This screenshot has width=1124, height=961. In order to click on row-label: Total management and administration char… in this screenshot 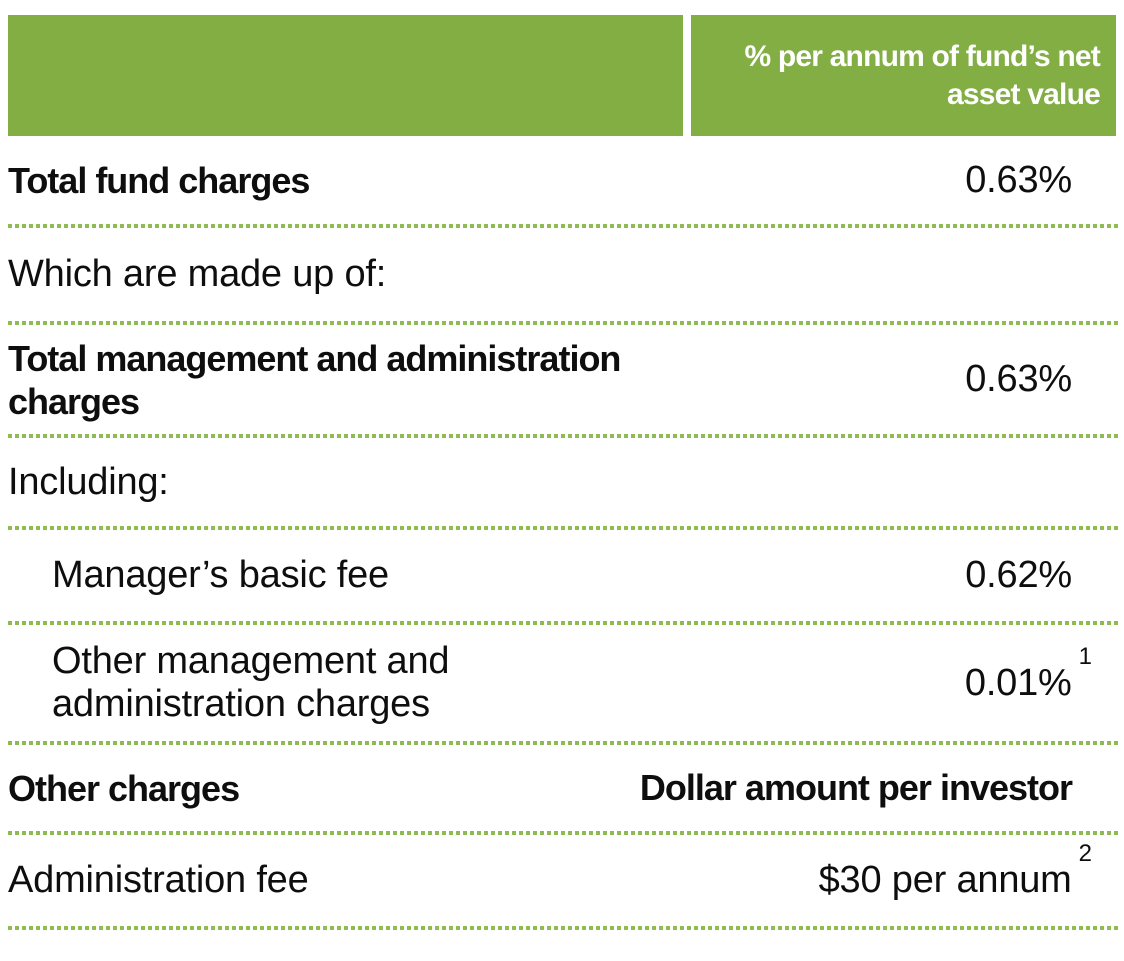, I will do `click(314, 379)`.